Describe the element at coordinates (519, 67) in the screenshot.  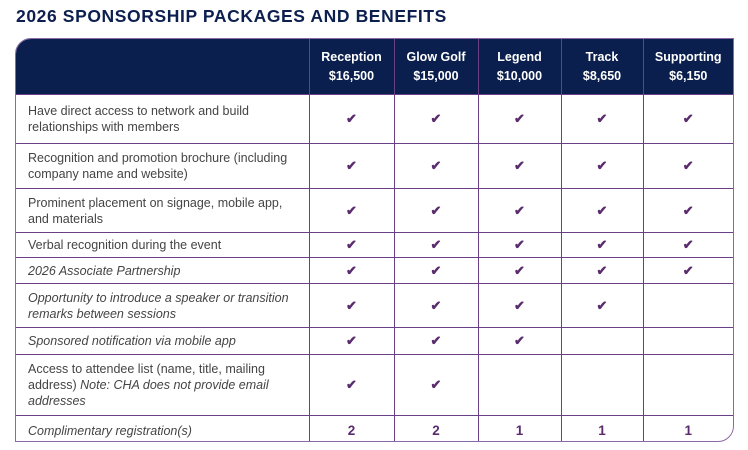
I see `package-header-legend: Legend $10,000` at that location.